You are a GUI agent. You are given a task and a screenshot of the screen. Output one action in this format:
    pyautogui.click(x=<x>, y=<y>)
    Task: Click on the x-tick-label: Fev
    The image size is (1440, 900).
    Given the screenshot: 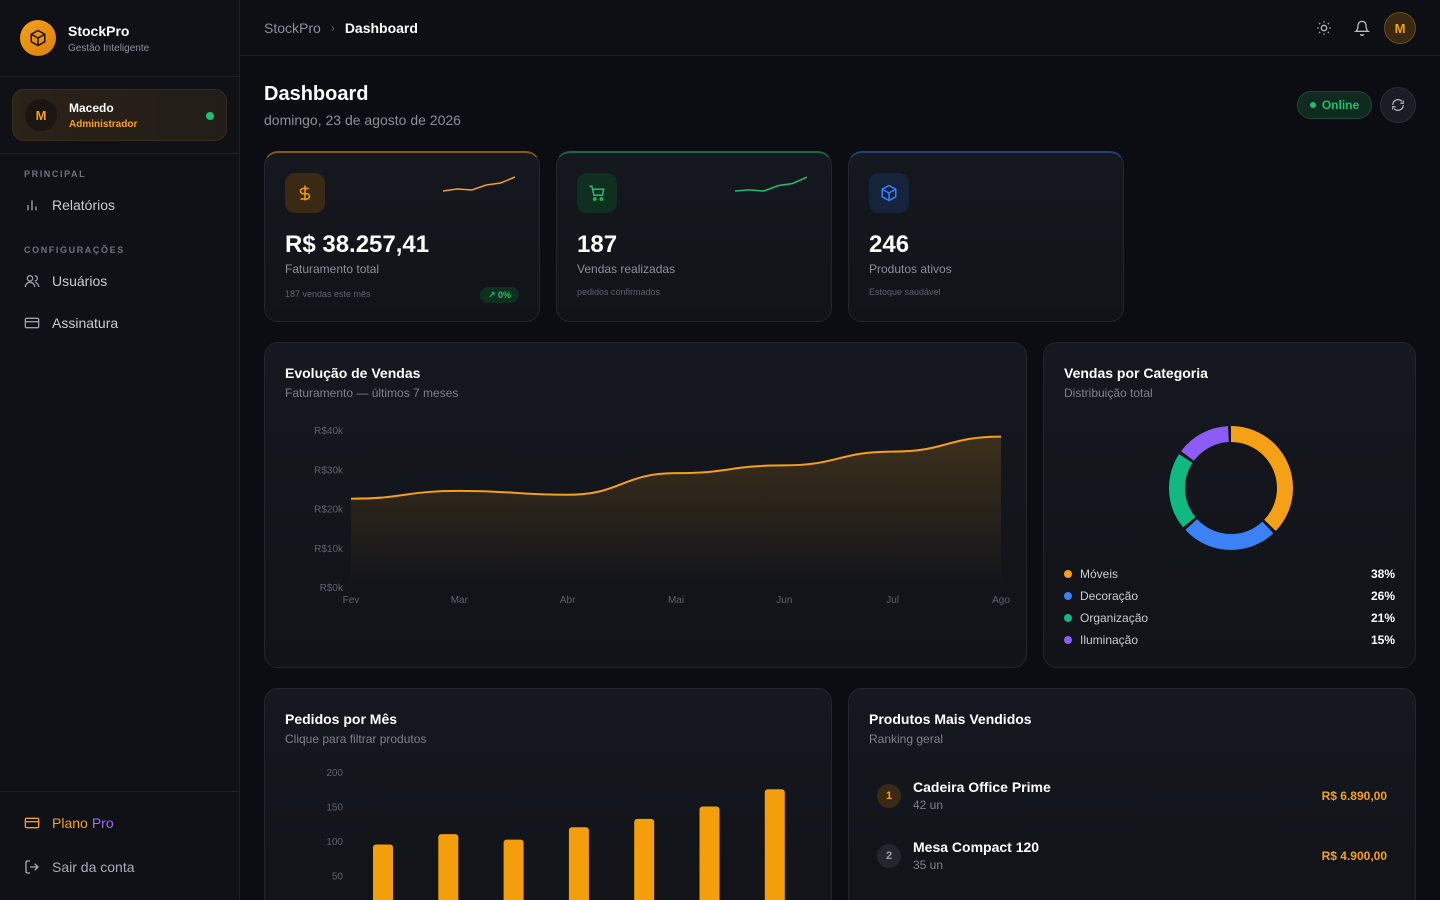 What is the action you would take?
    pyautogui.click(x=351, y=600)
    